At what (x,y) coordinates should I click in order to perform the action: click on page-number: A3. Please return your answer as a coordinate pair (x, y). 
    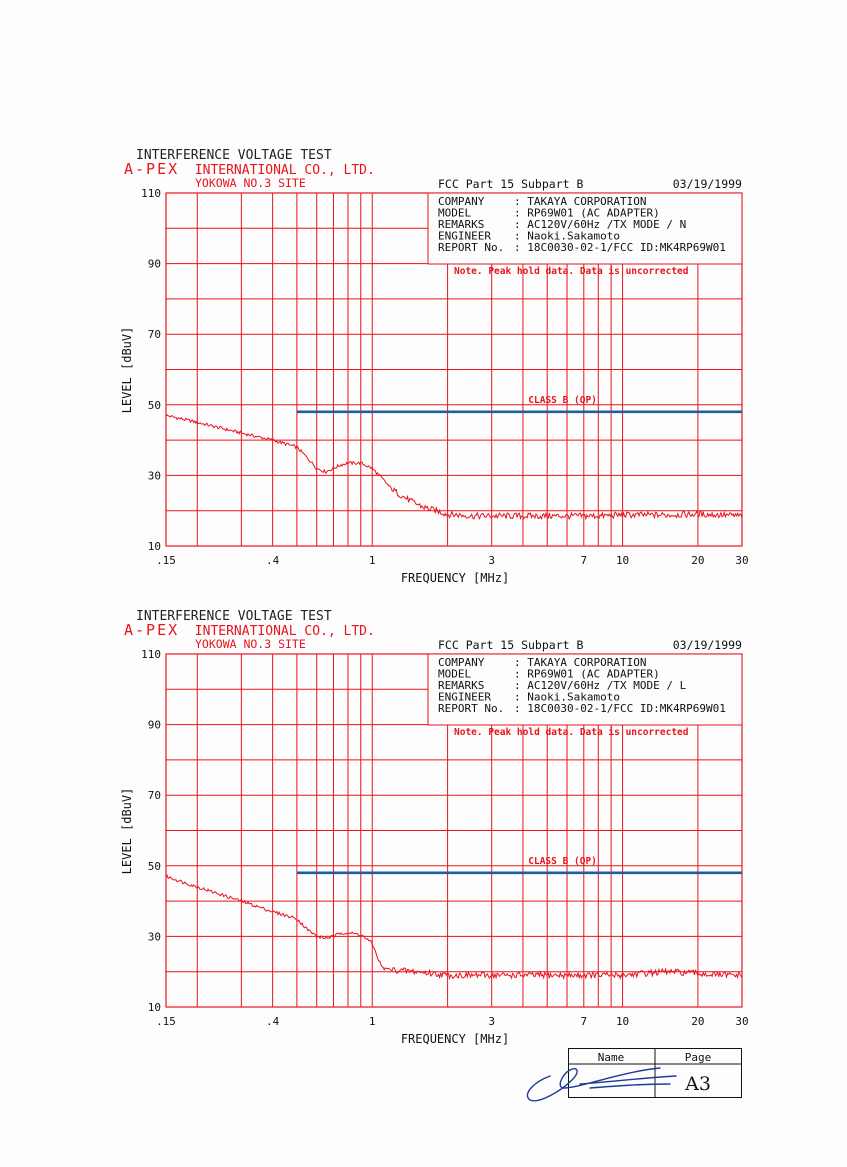
    Looking at the image, I should click on (697, 1084).